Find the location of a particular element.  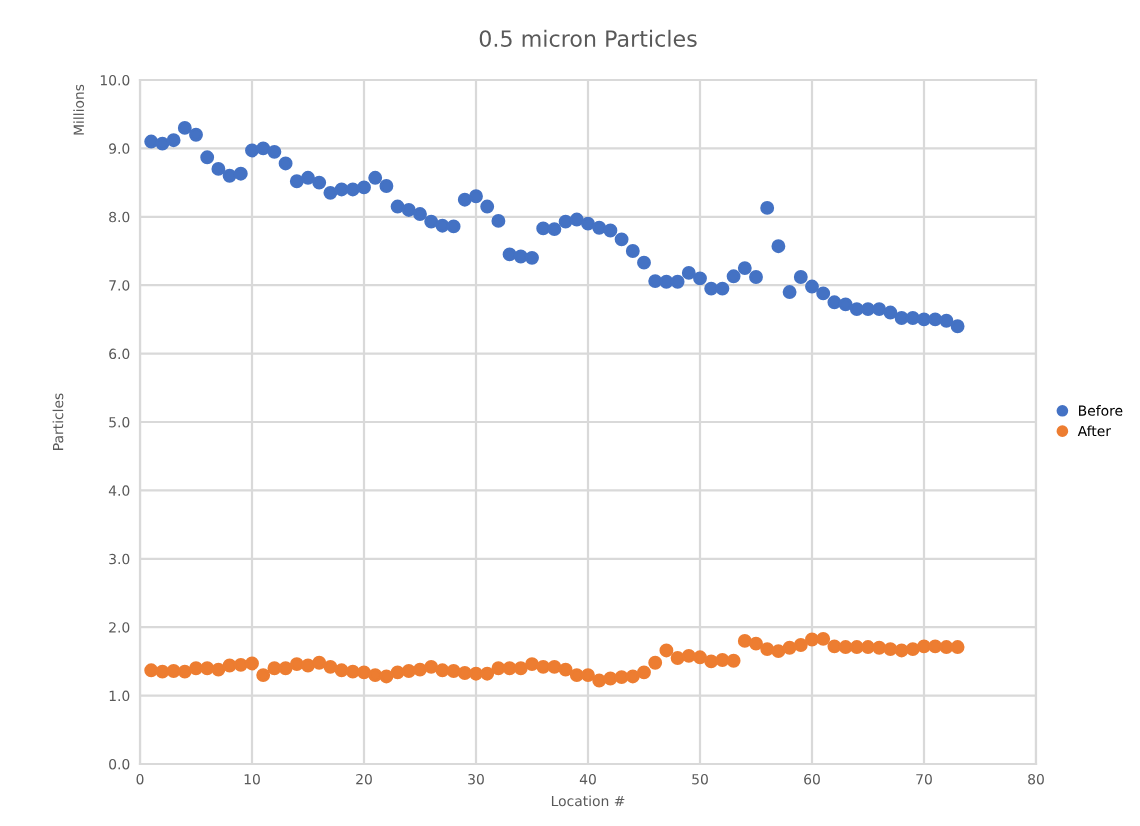

chart-title: 0.5 micron Particles is located at coordinates (588, 38).